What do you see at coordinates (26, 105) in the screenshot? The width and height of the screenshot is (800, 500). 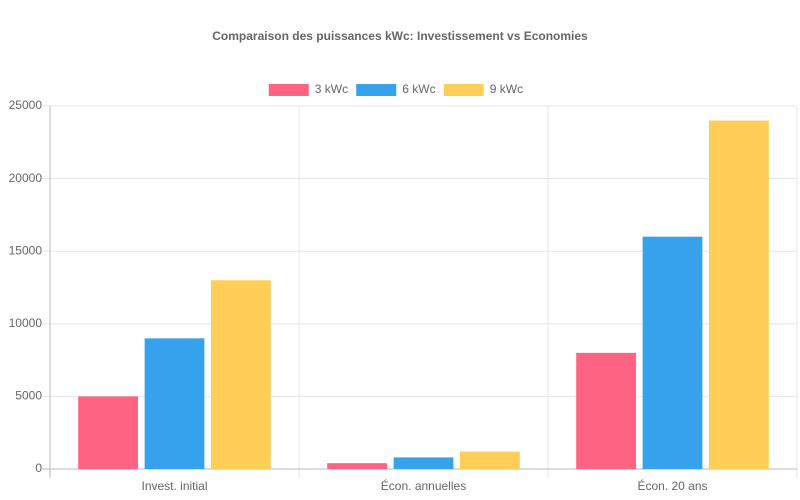 I see `y-tick-label: 25000` at bounding box center [26, 105].